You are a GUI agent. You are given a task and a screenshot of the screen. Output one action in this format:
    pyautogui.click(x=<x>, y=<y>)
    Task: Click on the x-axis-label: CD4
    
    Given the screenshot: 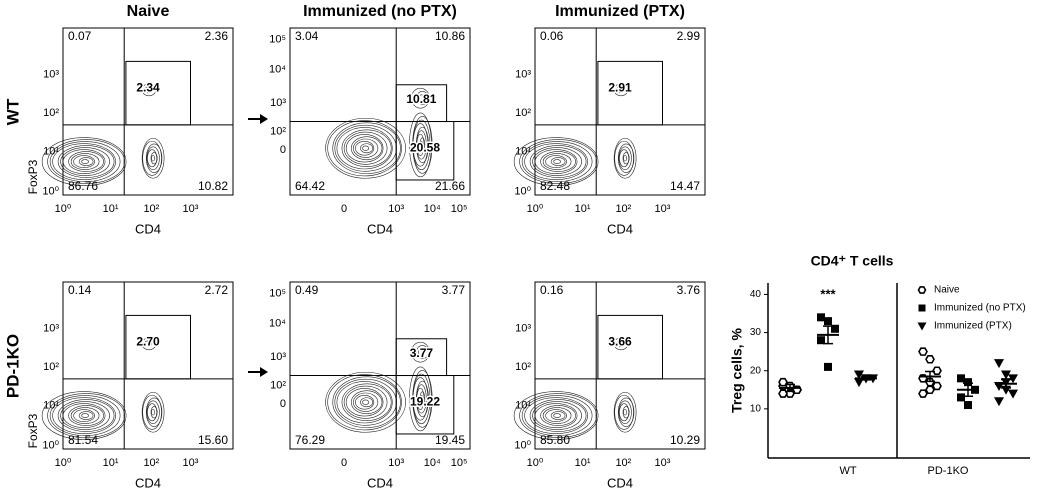 What is the action you would take?
    pyautogui.click(x=620, y=228)
    